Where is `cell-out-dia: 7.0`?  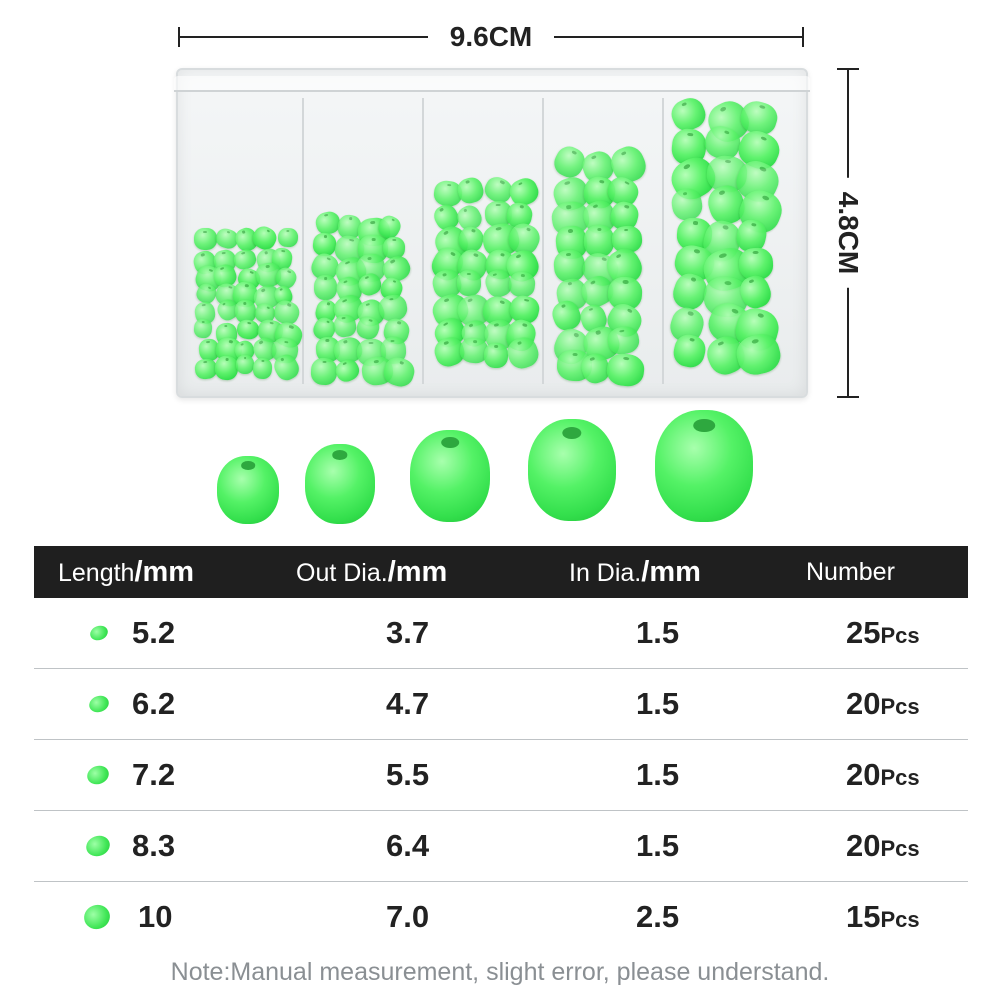 cell-out-dia: 7.0 is located at coordinates (408, 916).